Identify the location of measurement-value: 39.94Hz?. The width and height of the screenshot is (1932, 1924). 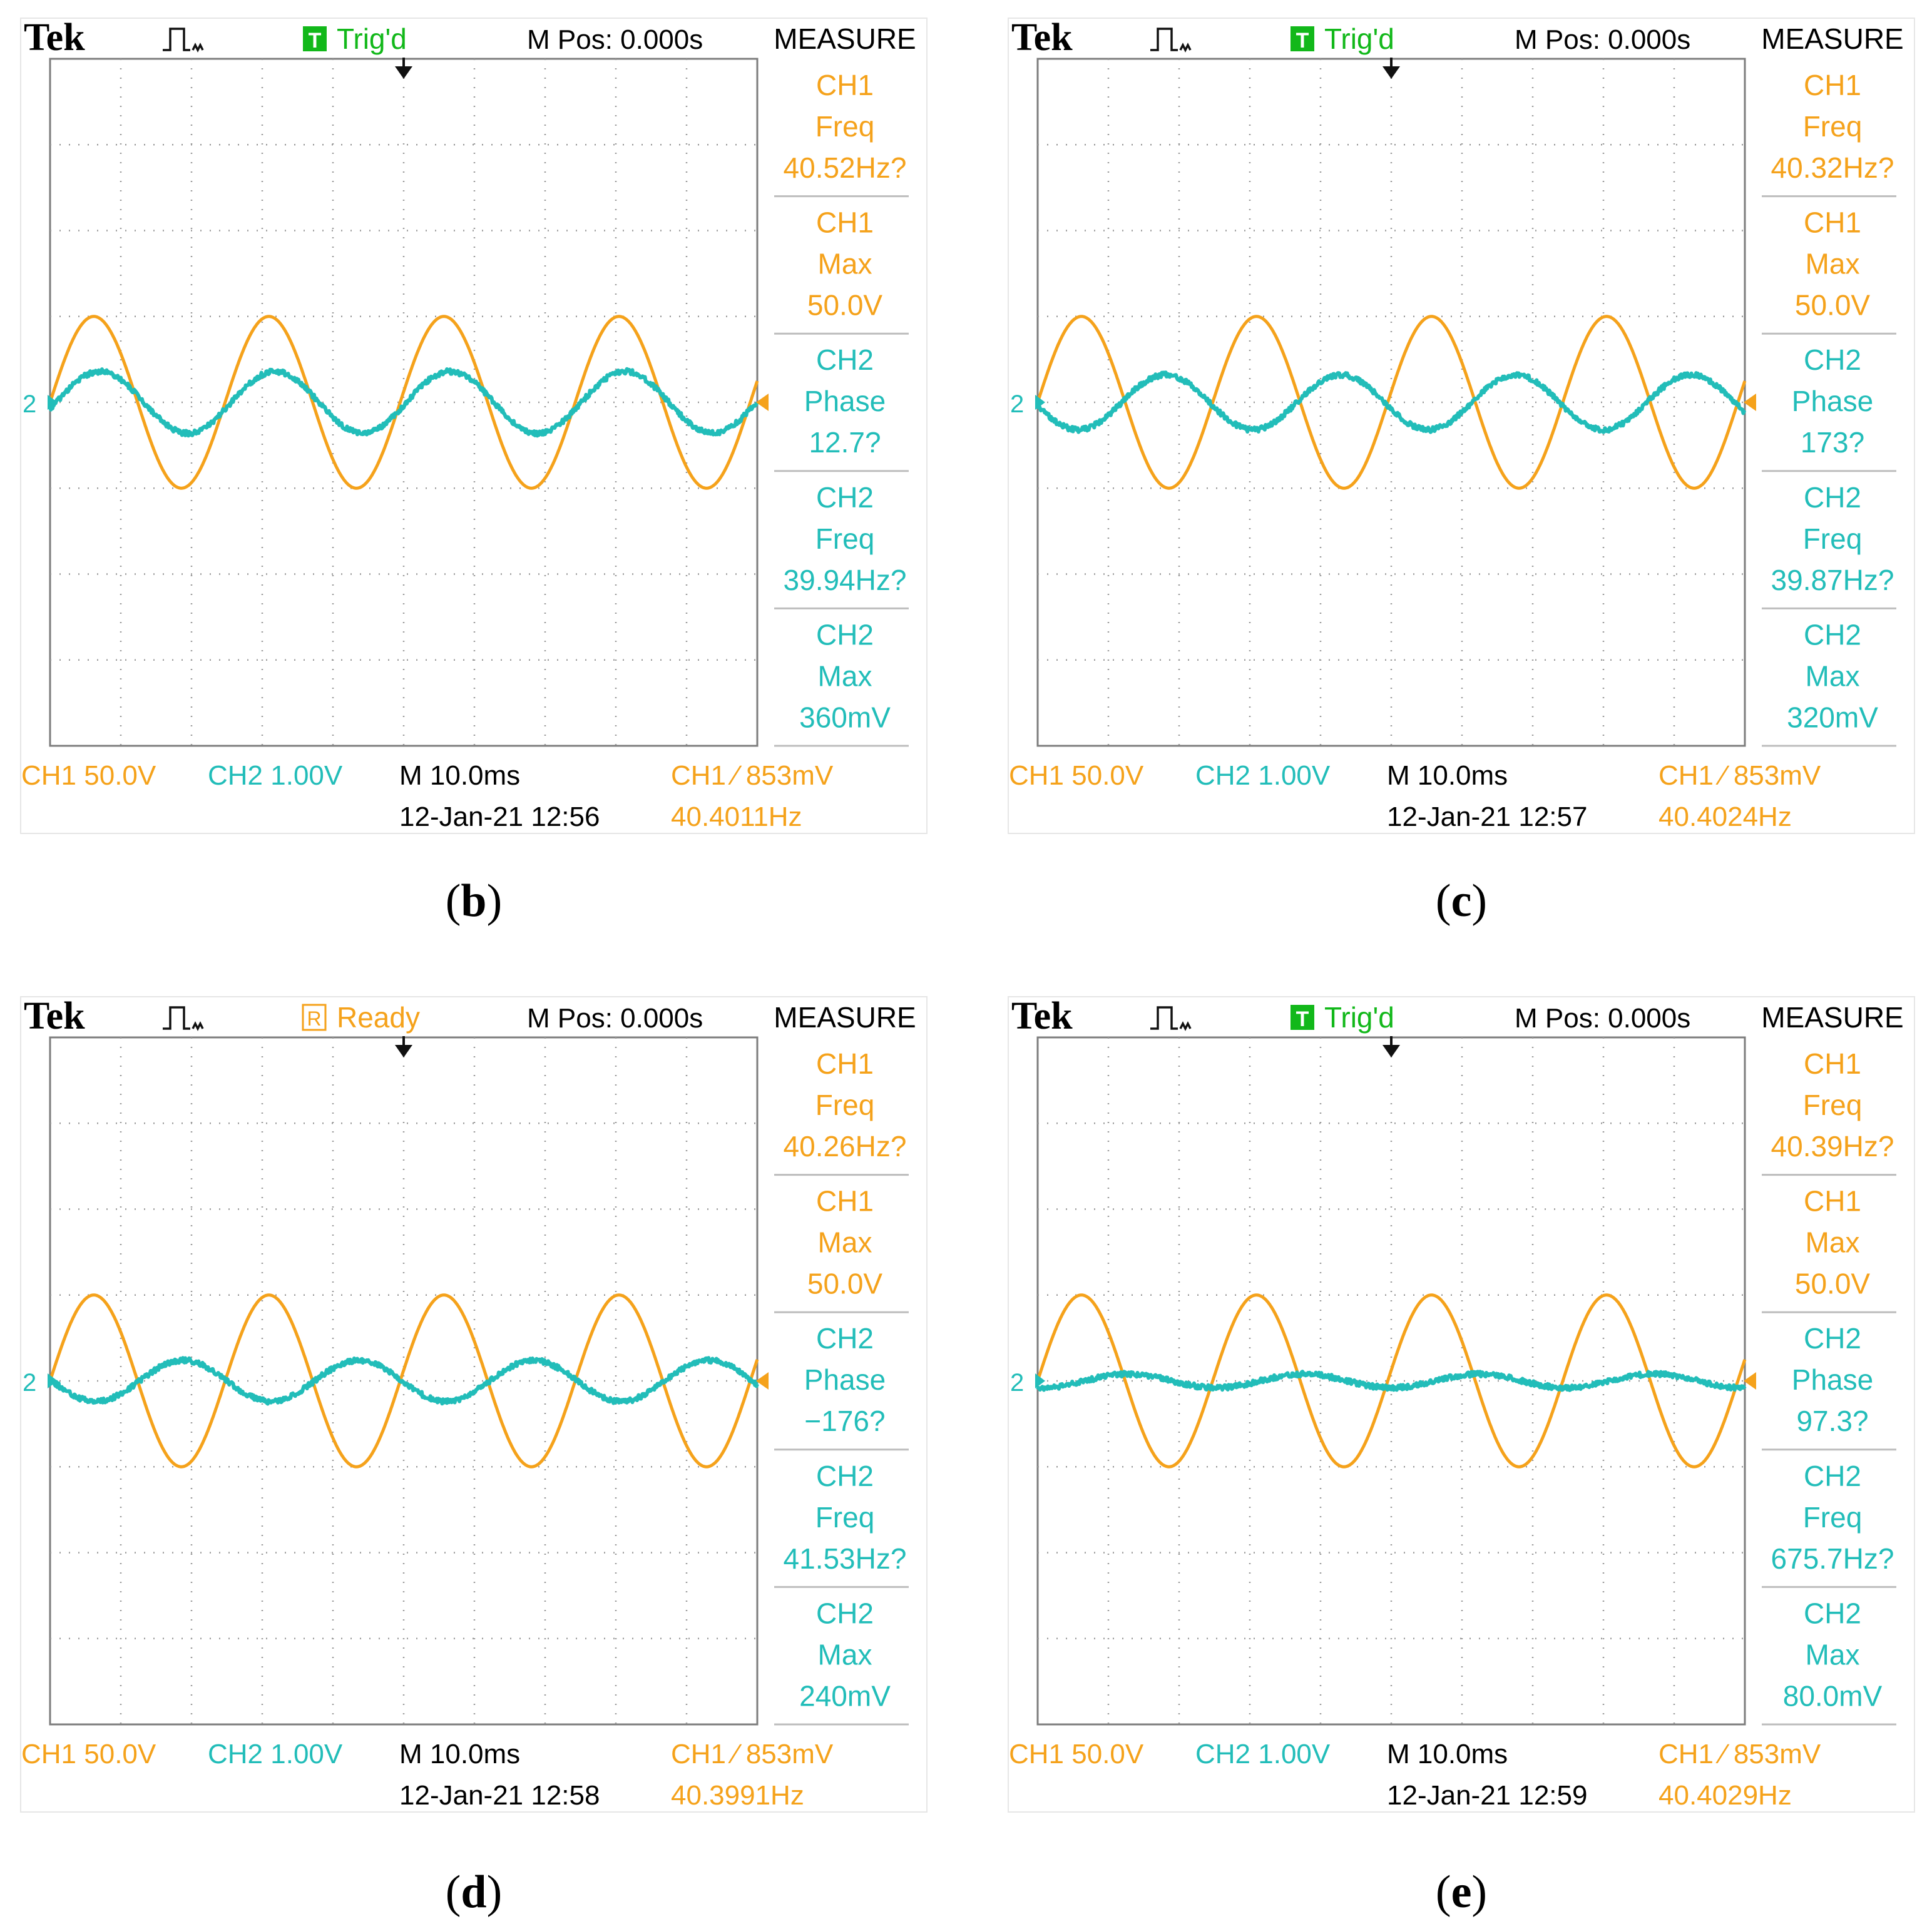
(845, 580).